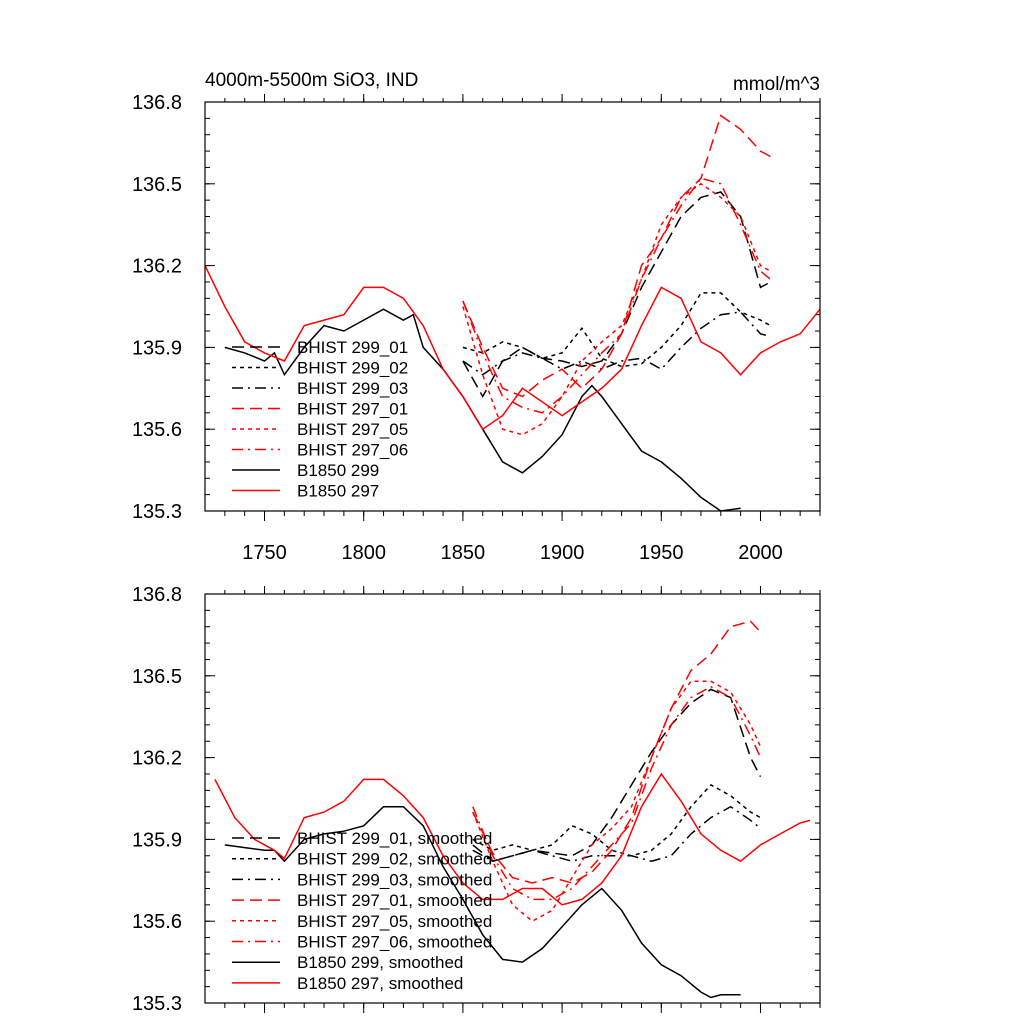 The image size is (1024, 1024). Describe the element at coordinates (776, 84) in the screenshot. I see `units-label: mmol/m^3` at that location.